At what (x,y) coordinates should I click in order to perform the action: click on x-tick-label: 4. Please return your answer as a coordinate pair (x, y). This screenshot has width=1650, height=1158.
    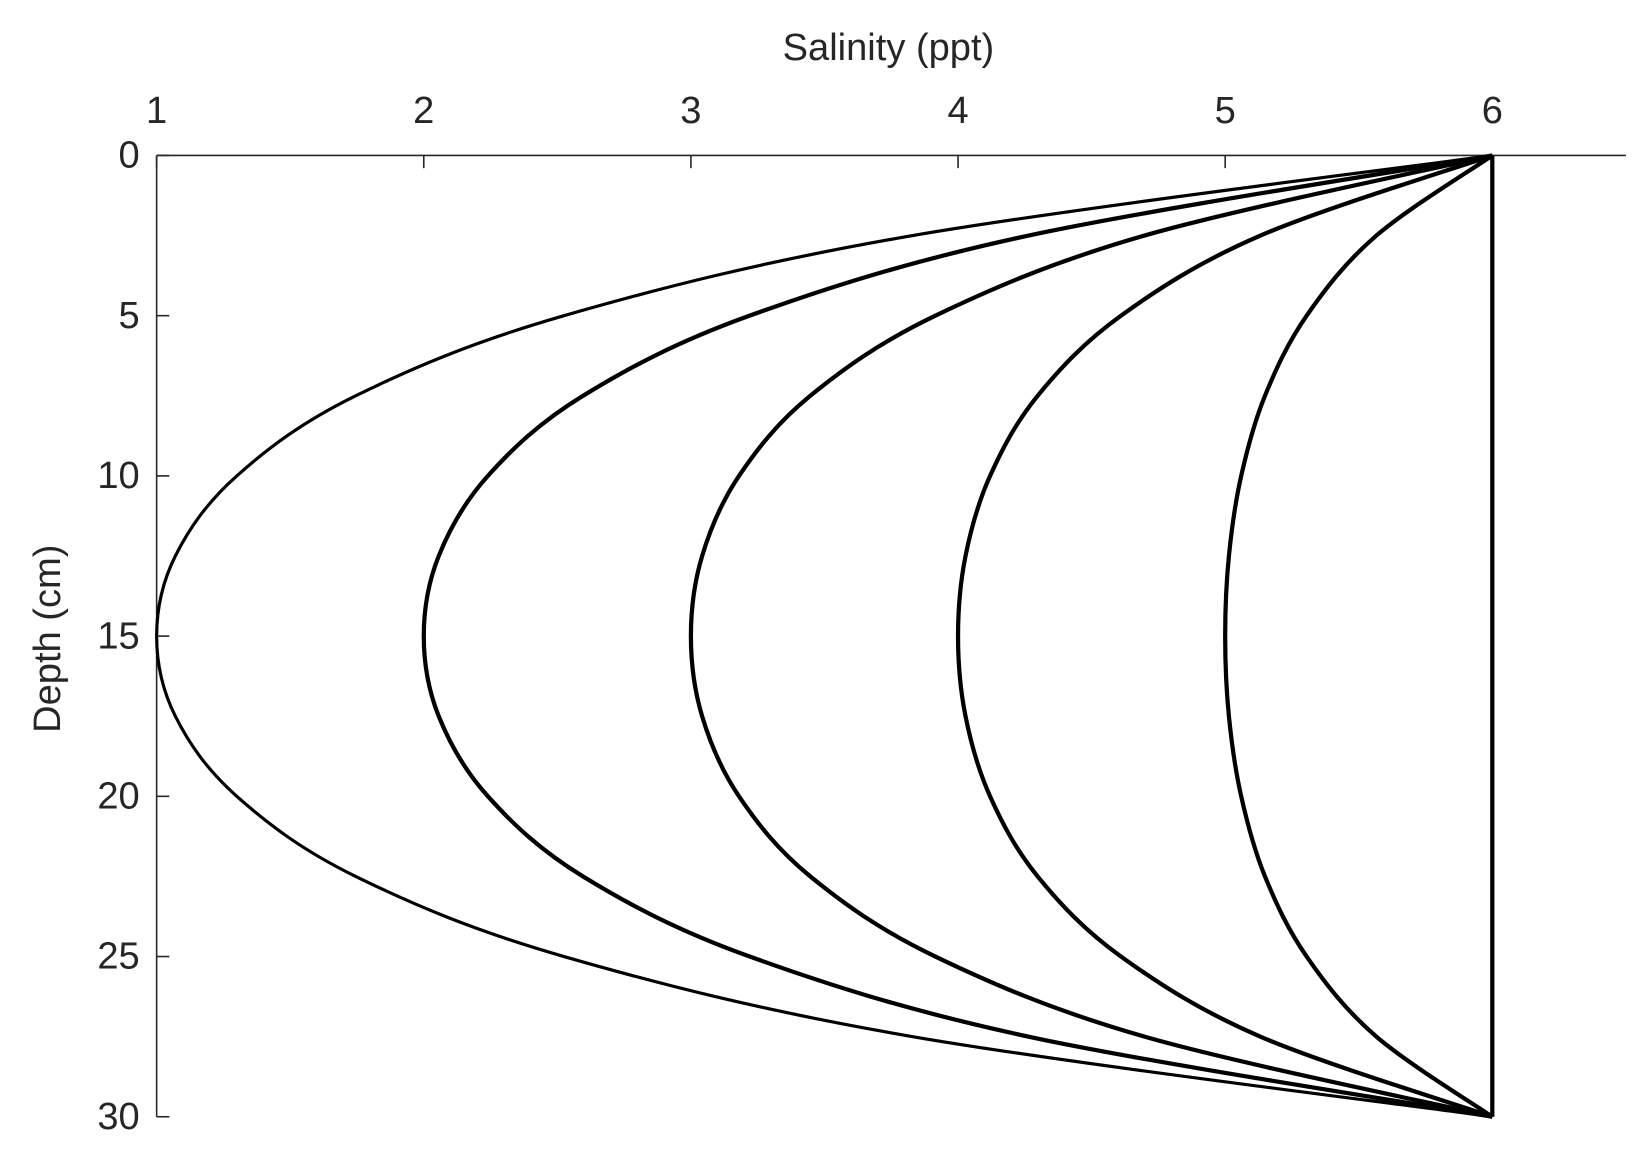
    Looking at the image, I should click on (957, 111).